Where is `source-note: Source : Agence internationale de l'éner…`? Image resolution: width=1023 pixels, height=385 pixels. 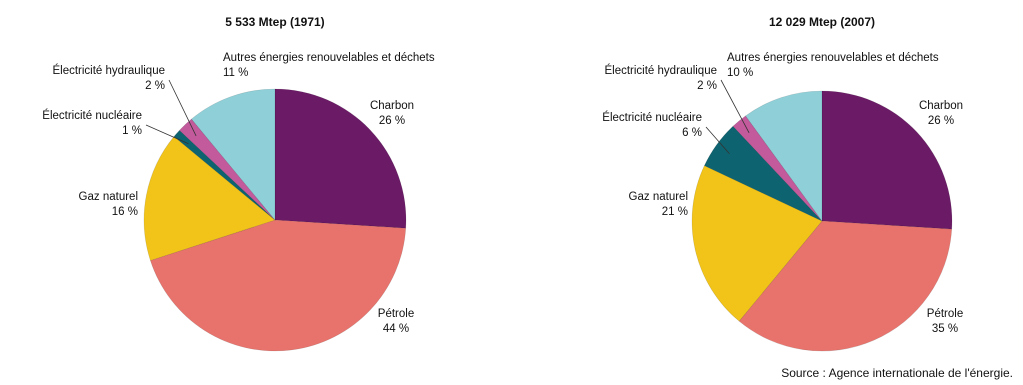
source-note: Source : Agence internationale de l'éner… is located at coordinates (897, 373).